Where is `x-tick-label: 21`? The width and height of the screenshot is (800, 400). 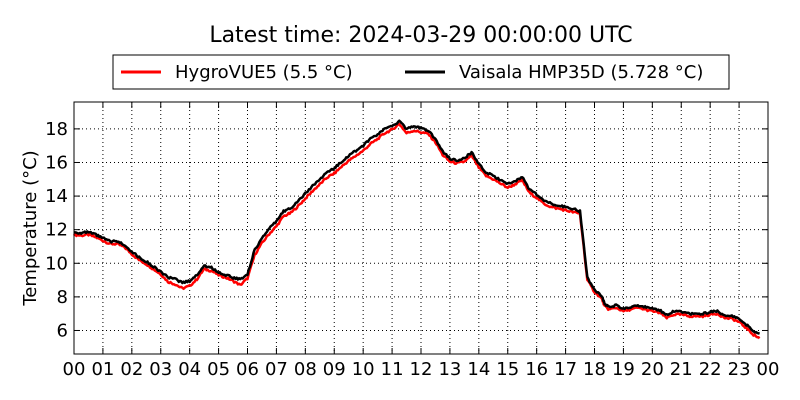 x-tick-label: 21 is located at coordinates (681, 369).